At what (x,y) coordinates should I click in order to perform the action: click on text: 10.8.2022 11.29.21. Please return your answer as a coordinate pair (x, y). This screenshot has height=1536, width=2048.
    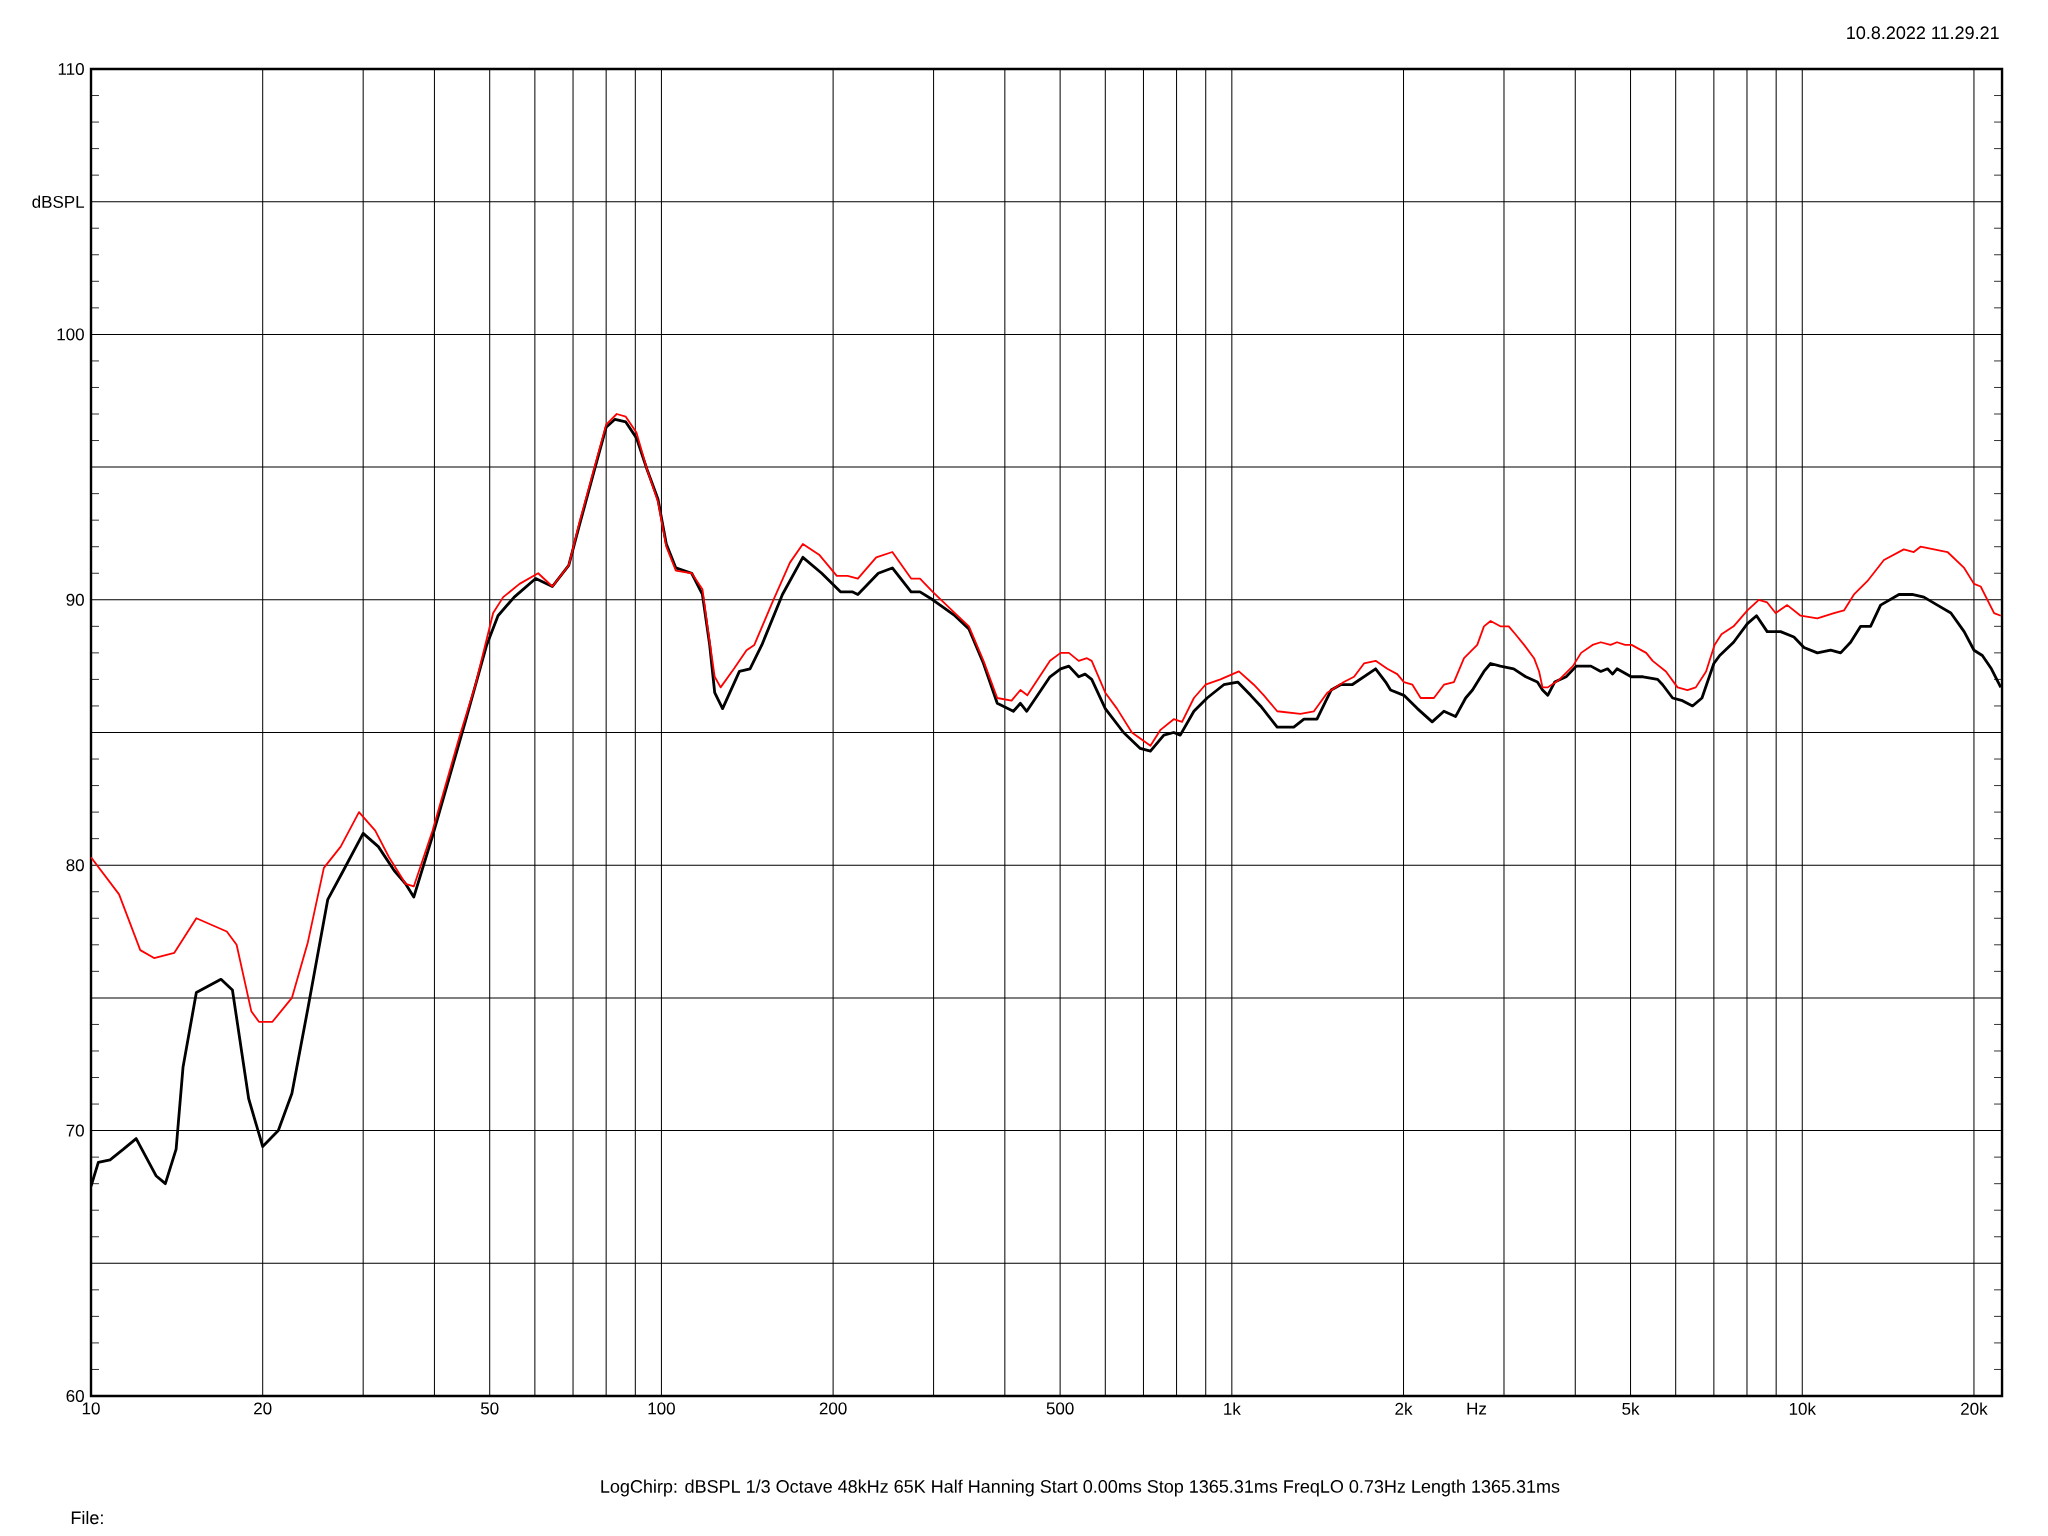
    Looking at the image, I should click on (1923, 33).